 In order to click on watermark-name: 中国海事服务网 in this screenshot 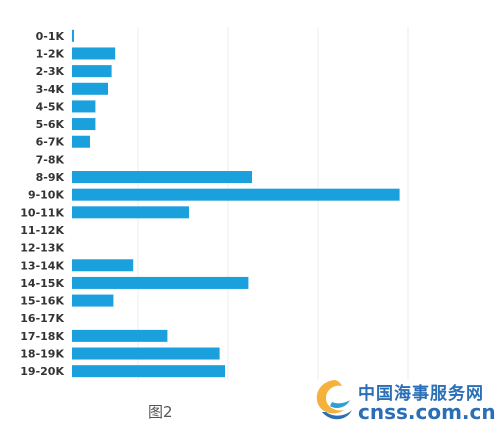, I will do `click(421, 394)`.